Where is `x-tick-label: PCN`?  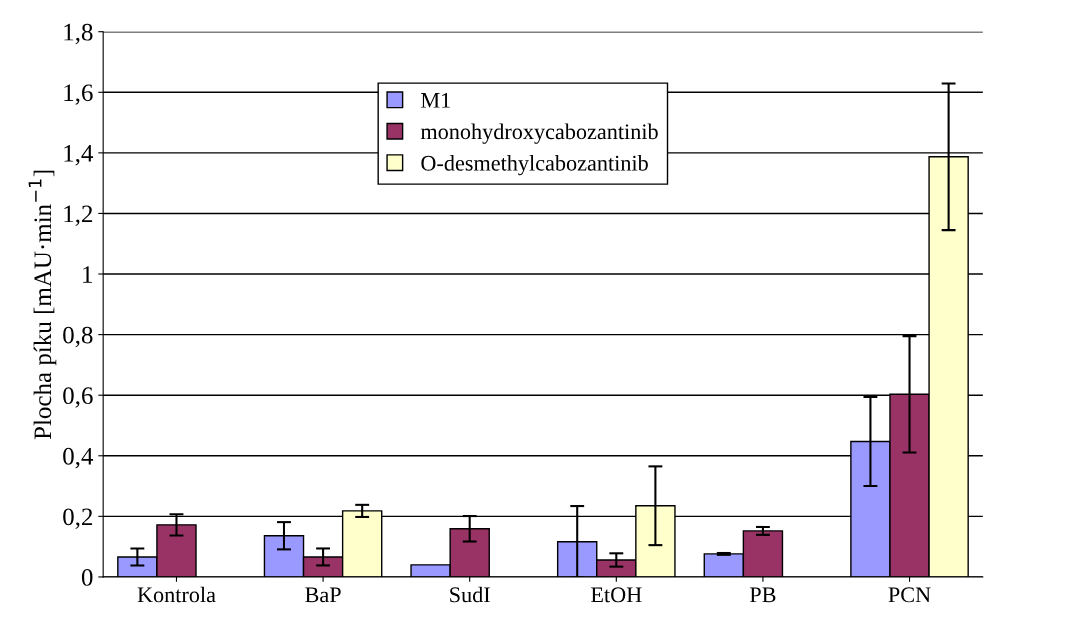 x-tick-label: PCN is located at coordinates (909, 595).